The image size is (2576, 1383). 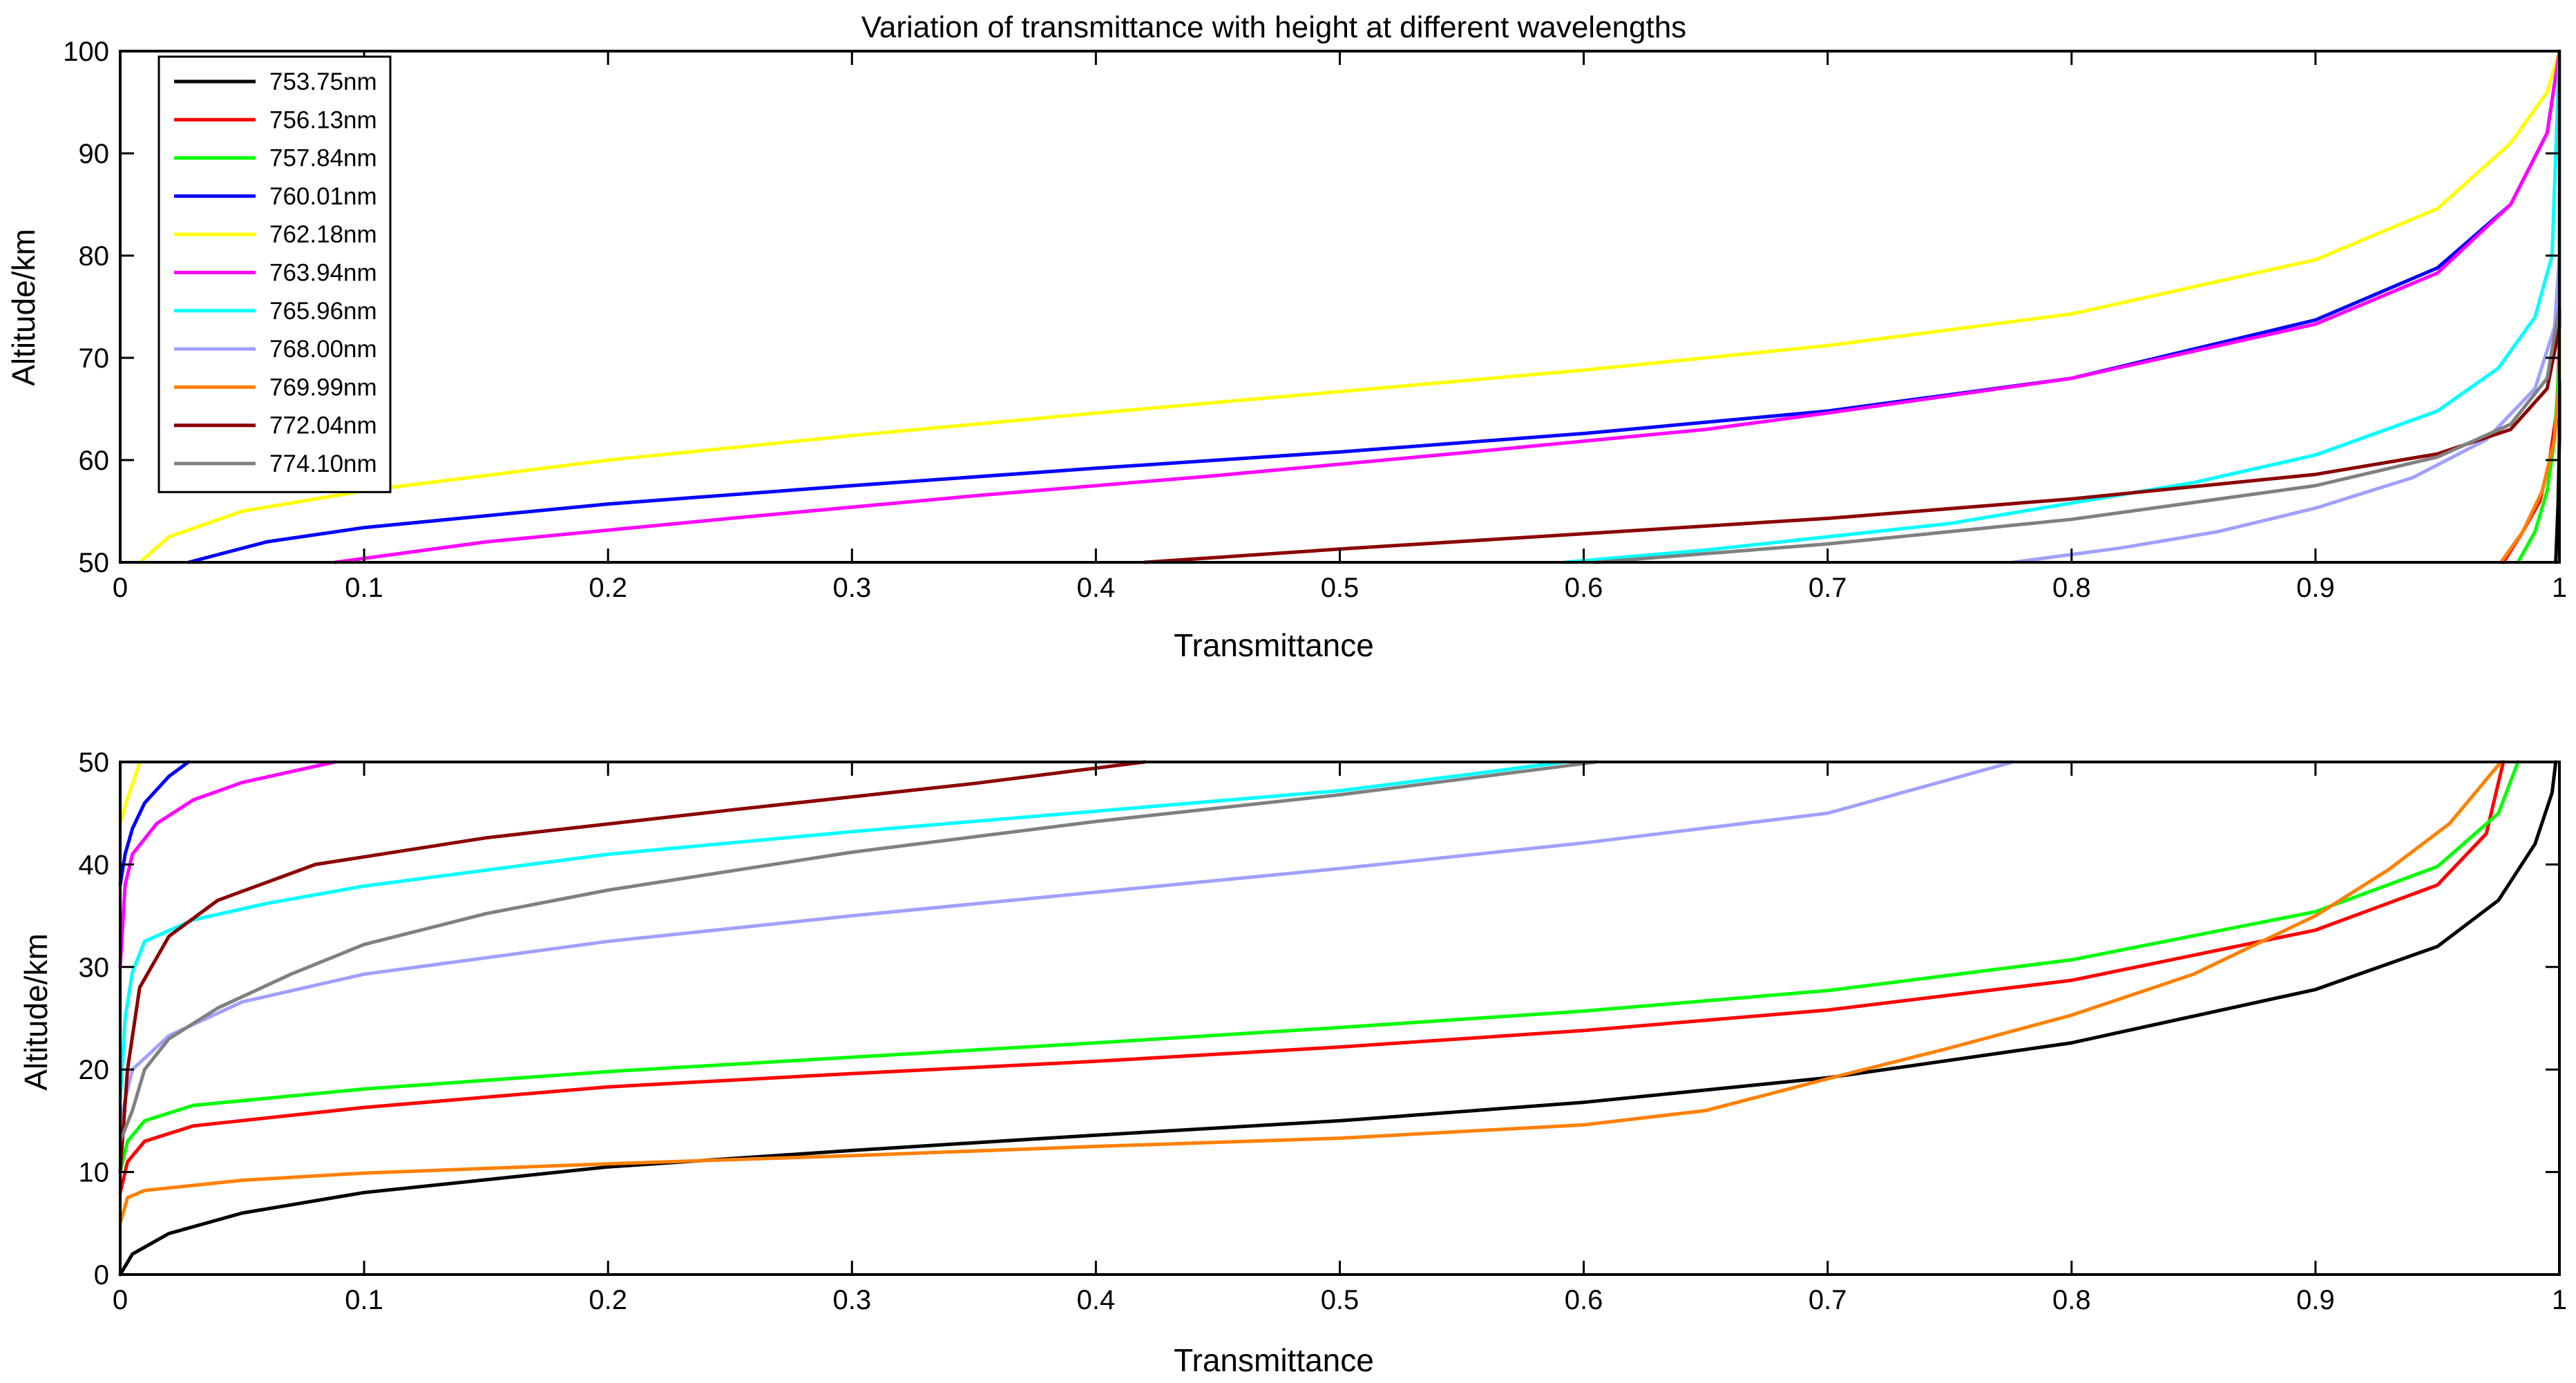 I want to click on bottom-x-axis-label: Transmittance, so click(x=1274, y=1360).